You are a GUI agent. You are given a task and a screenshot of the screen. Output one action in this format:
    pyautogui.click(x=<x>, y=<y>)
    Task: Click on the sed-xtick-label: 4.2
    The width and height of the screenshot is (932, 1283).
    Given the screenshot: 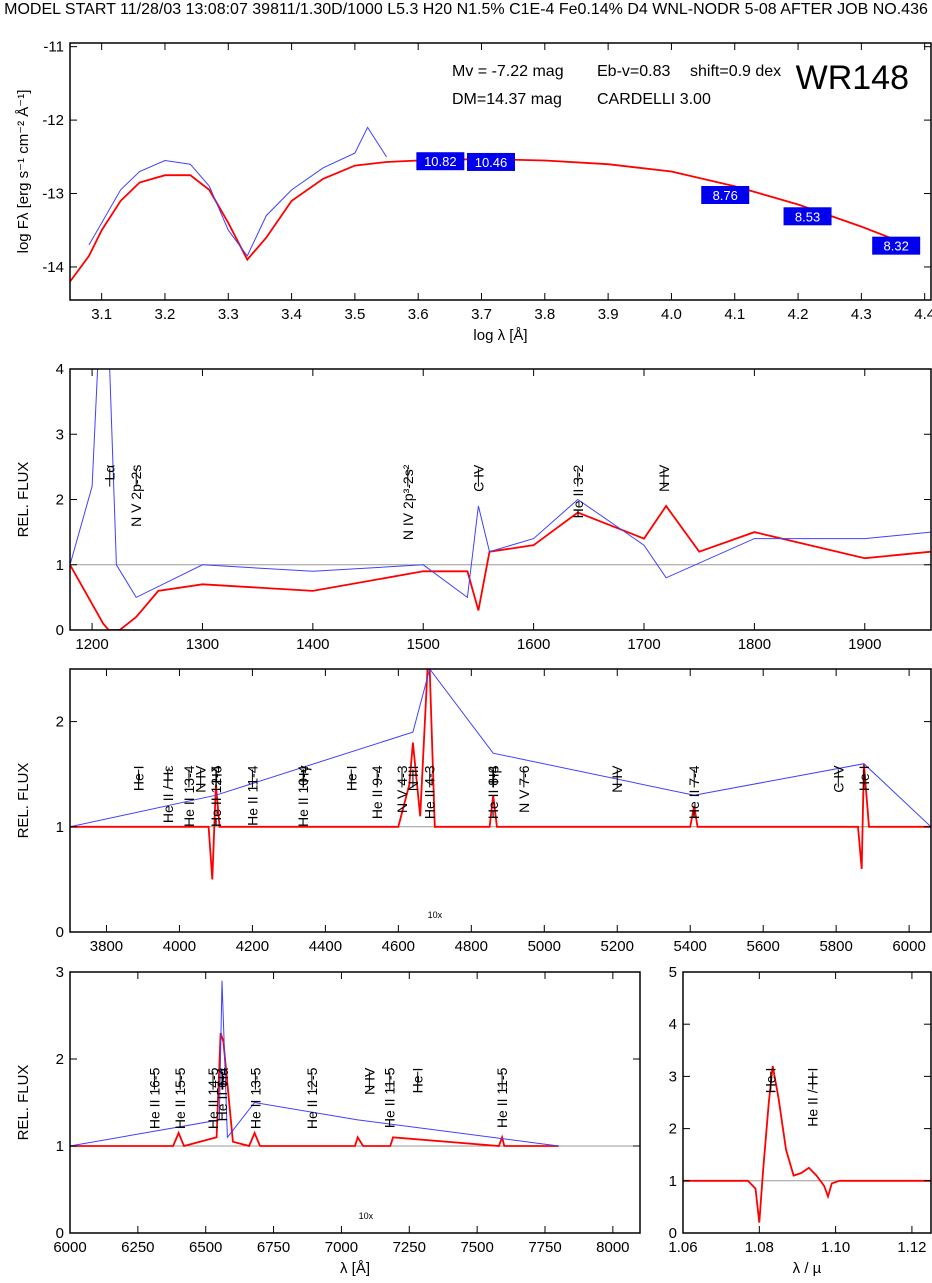 What is the action you would take?
    pyautogui.click(x=798, y=314)
    